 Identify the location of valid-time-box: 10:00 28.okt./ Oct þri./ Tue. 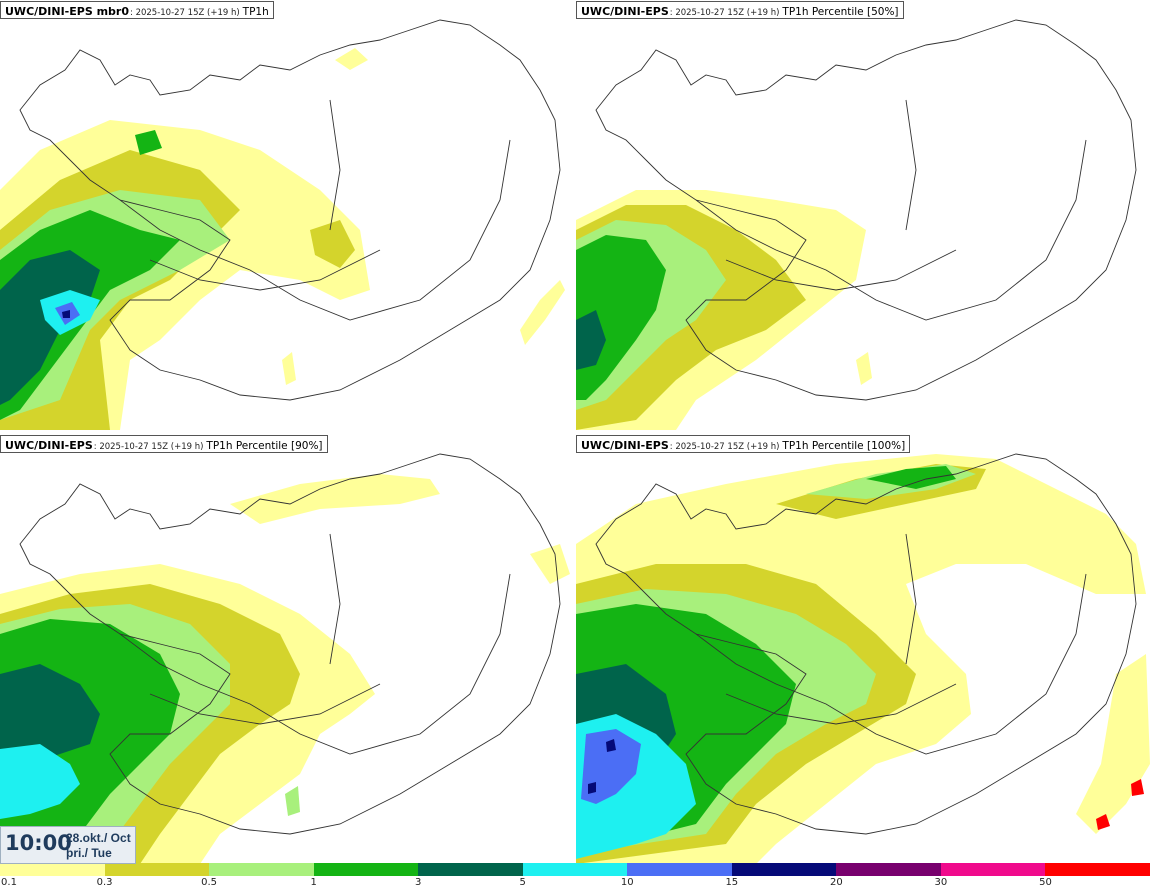
(68, 845).